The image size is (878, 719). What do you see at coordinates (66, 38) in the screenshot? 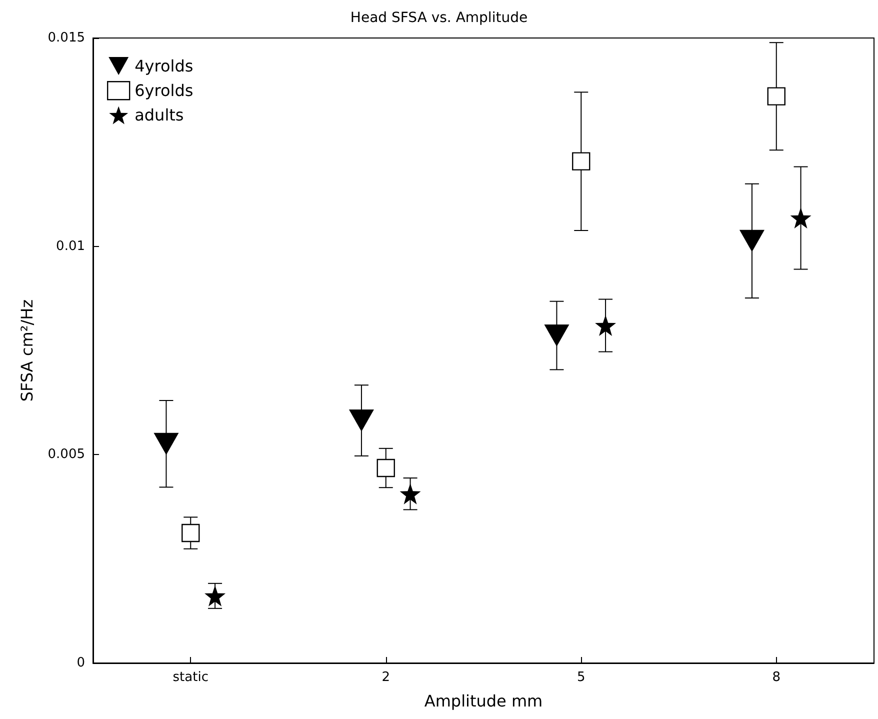
I see `y-tick-label: 0.015` at bounding box center [66, 38].